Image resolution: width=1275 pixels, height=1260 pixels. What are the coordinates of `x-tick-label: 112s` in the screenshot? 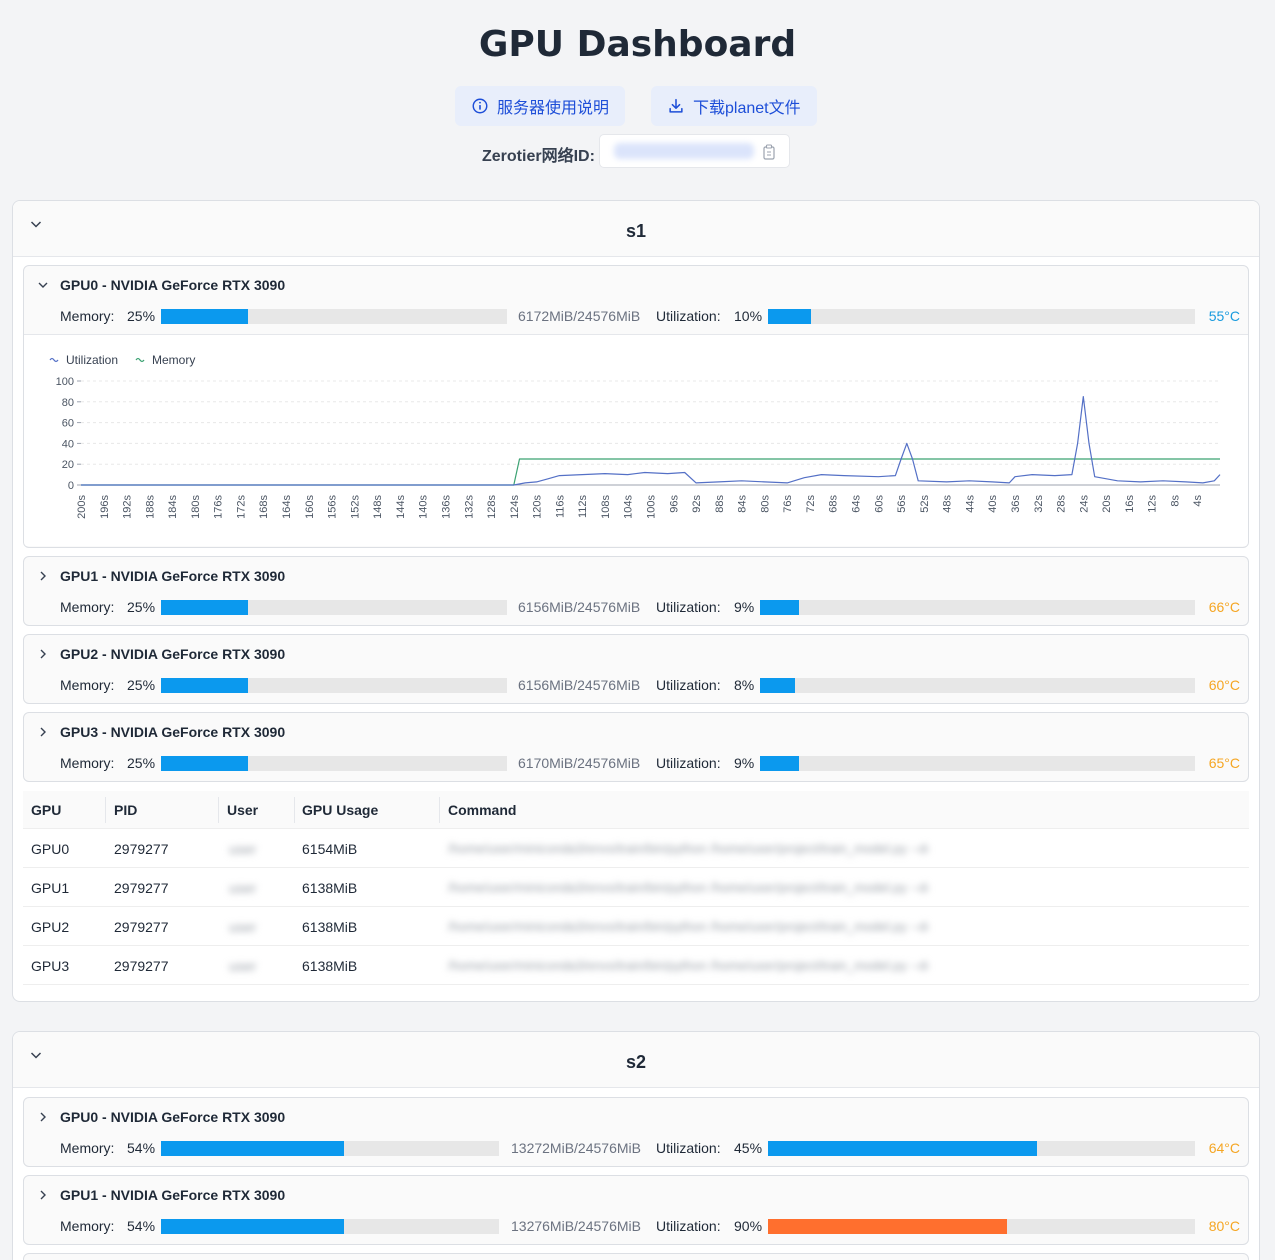 It's located at (583, 507).